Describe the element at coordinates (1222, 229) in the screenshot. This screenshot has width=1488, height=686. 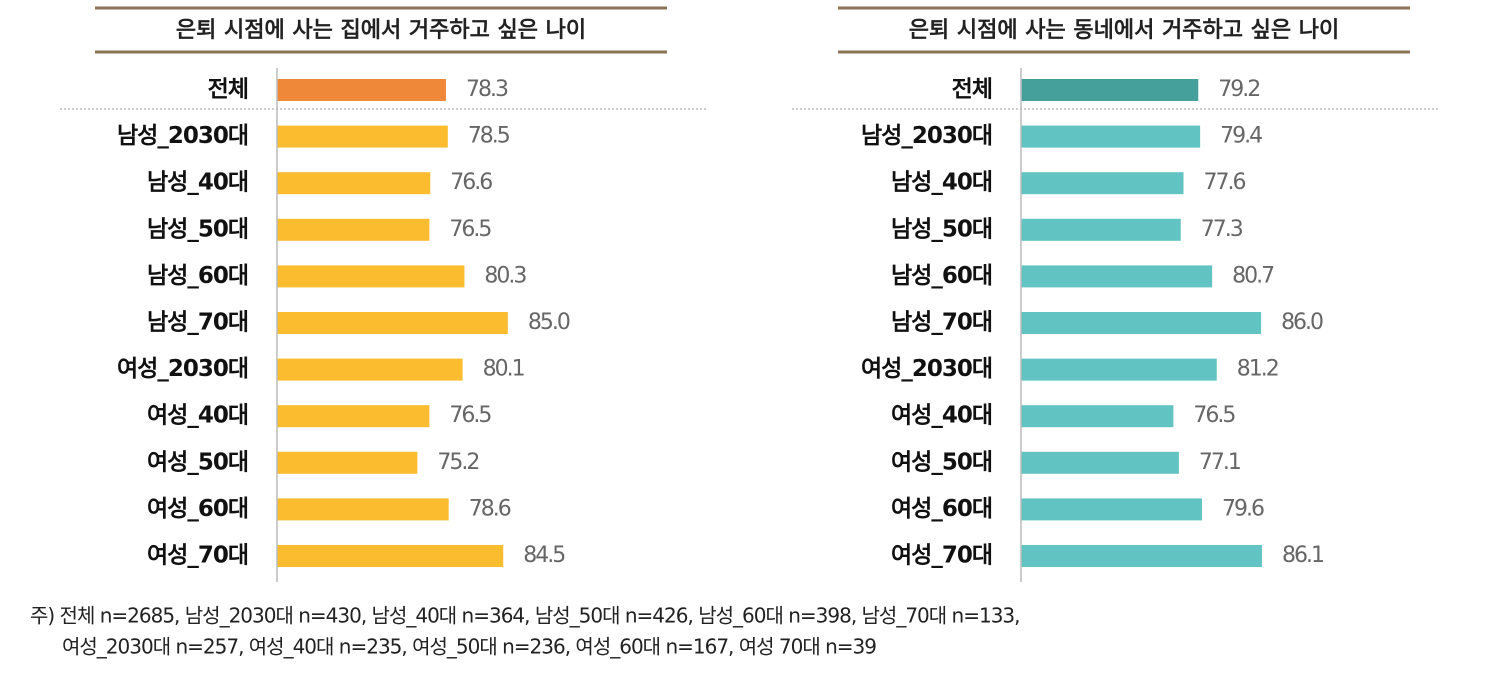
I see `value-label: 77.3` at that location.